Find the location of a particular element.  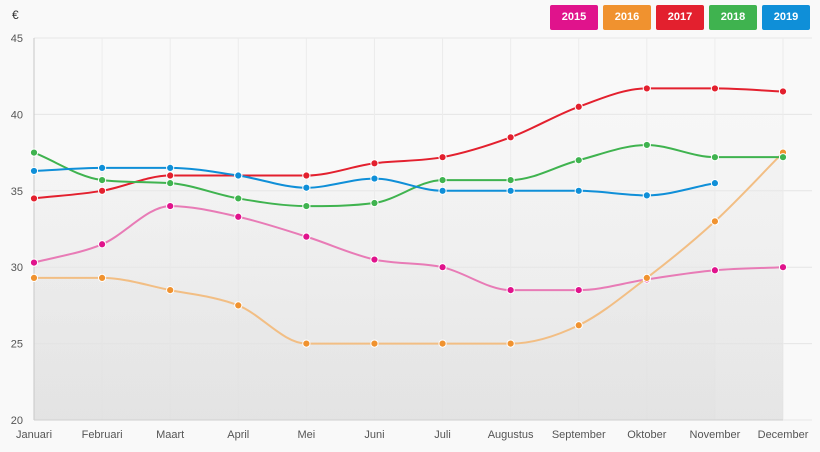

x-tick-label: December is located at coordinates (783, 435).